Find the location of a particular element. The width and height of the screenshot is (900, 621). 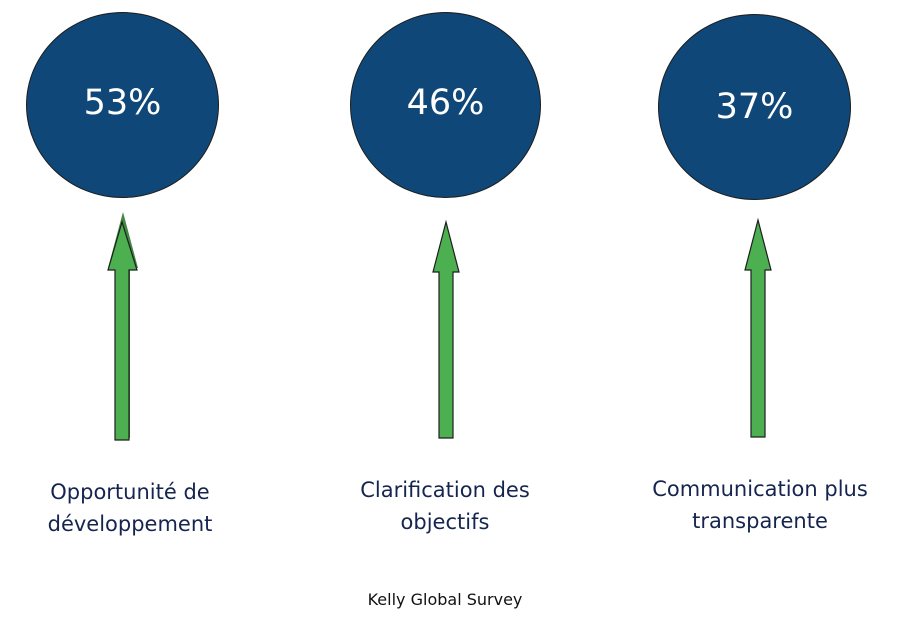

percent-value: 53% is located at coordinates (122, 103).